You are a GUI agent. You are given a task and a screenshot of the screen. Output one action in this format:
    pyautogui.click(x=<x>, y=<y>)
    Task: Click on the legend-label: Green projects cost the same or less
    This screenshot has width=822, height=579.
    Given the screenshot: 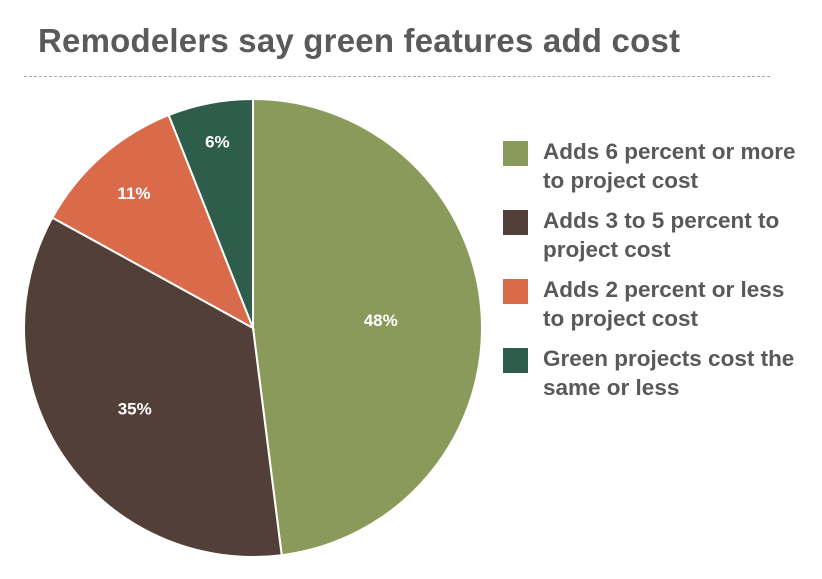 What is the action you would take?
    pyautogui.click(x=669, y=373)
    